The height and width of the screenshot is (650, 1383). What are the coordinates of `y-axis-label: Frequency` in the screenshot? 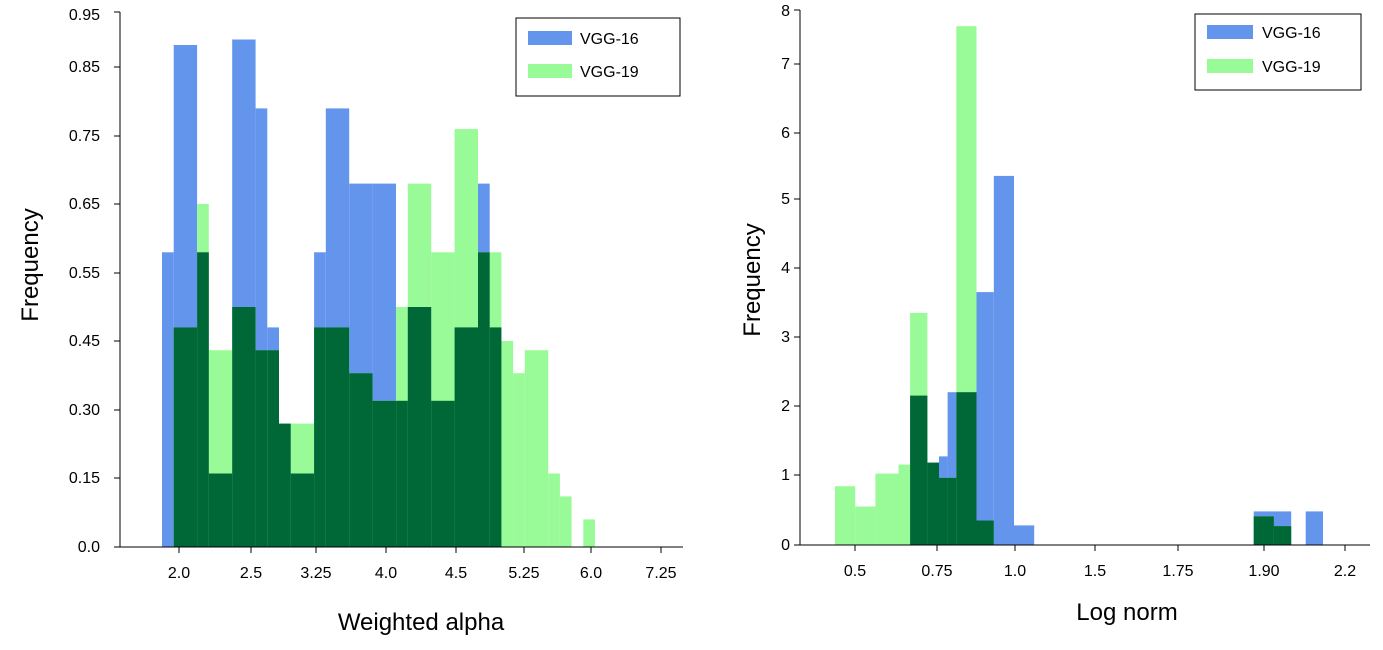 It's located at (30, 264).